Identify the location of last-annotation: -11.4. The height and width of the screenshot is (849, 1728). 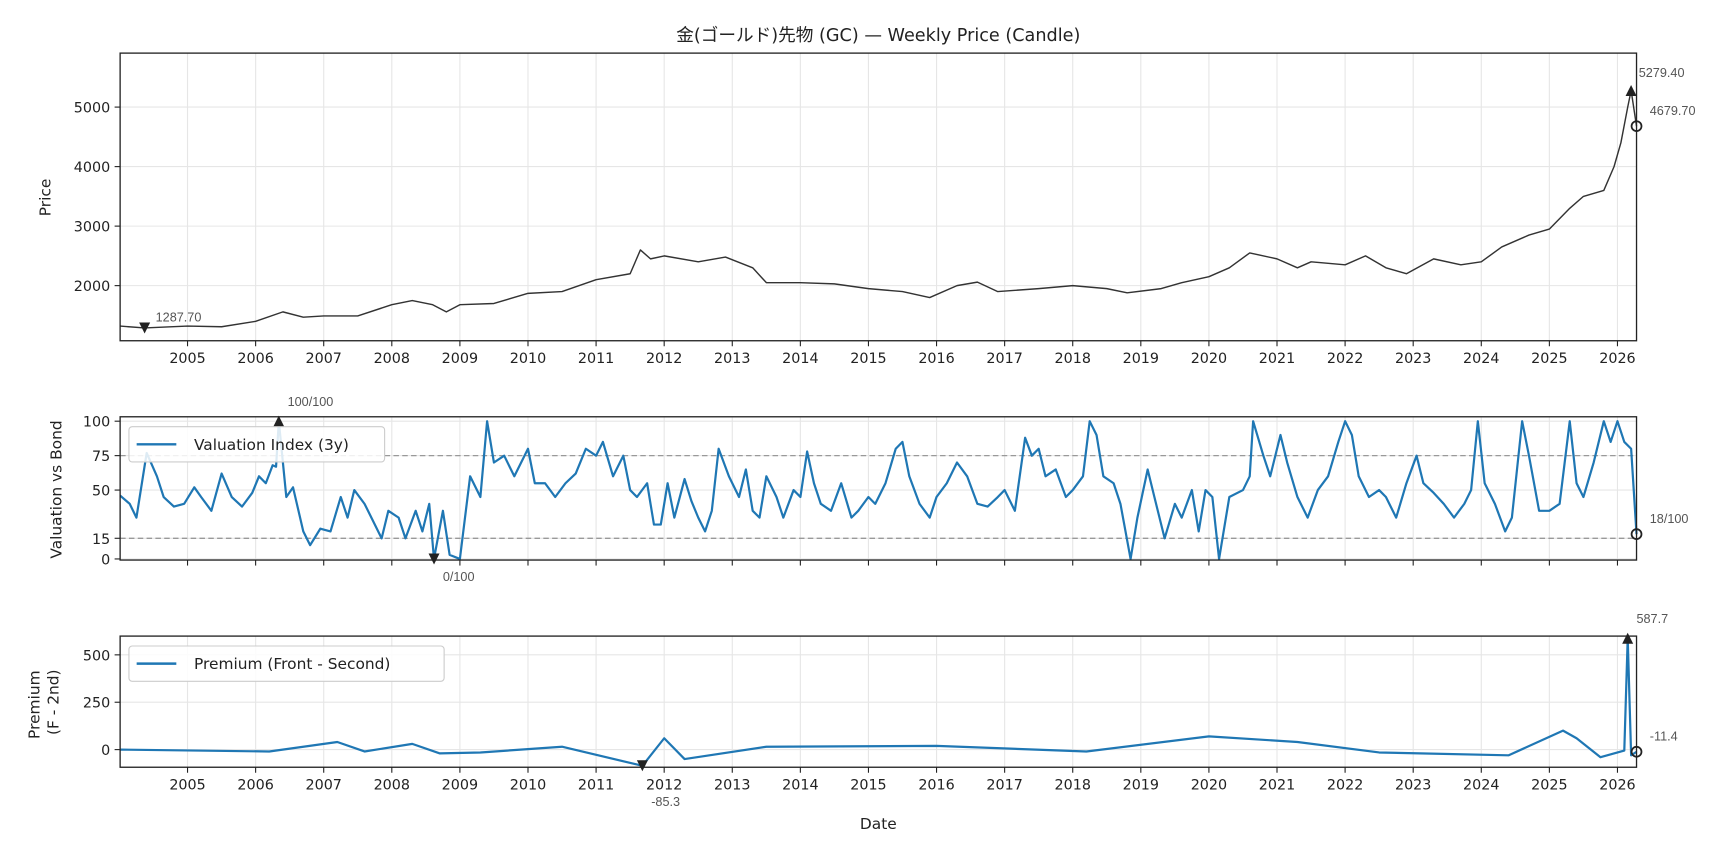
(1664, 737).